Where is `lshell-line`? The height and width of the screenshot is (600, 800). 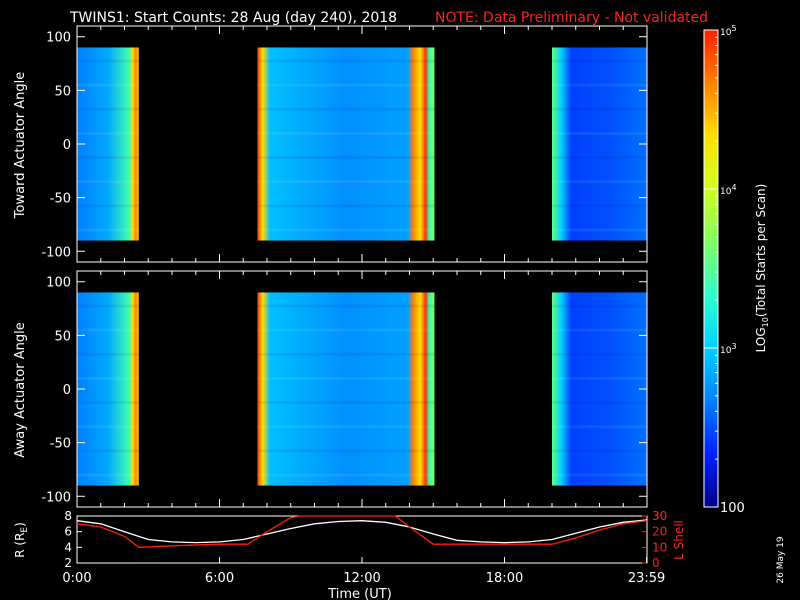 lshell-line is located at coordinates (362, 531).